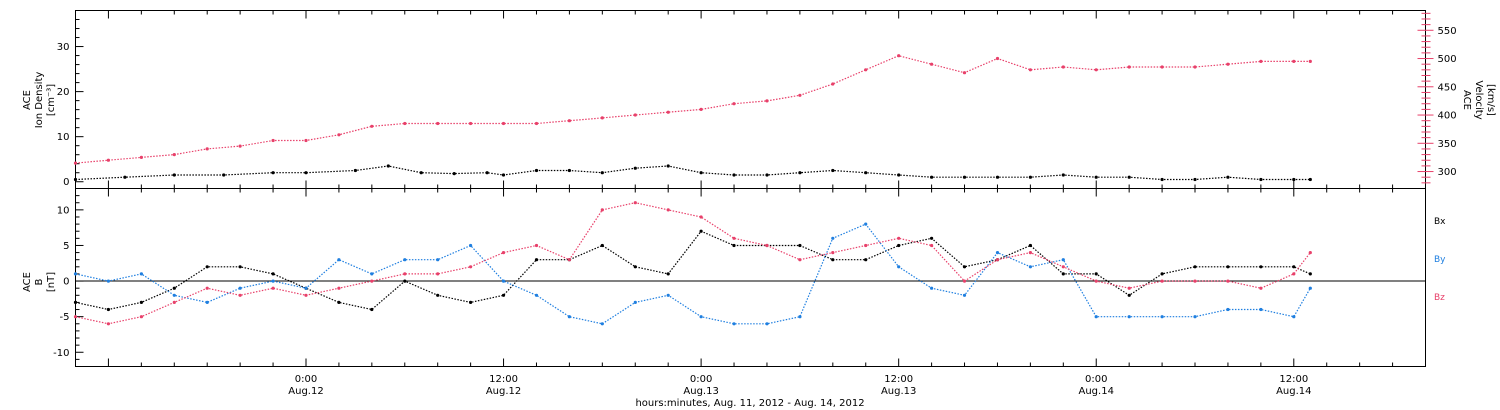 Image resolution: width=1500 pixels, height=410 pixels. What do you see at coordinates (1447, 172) in the screenshot?
I see `velocity-y-tick-label: 300` at bounding box center [1447, 172].